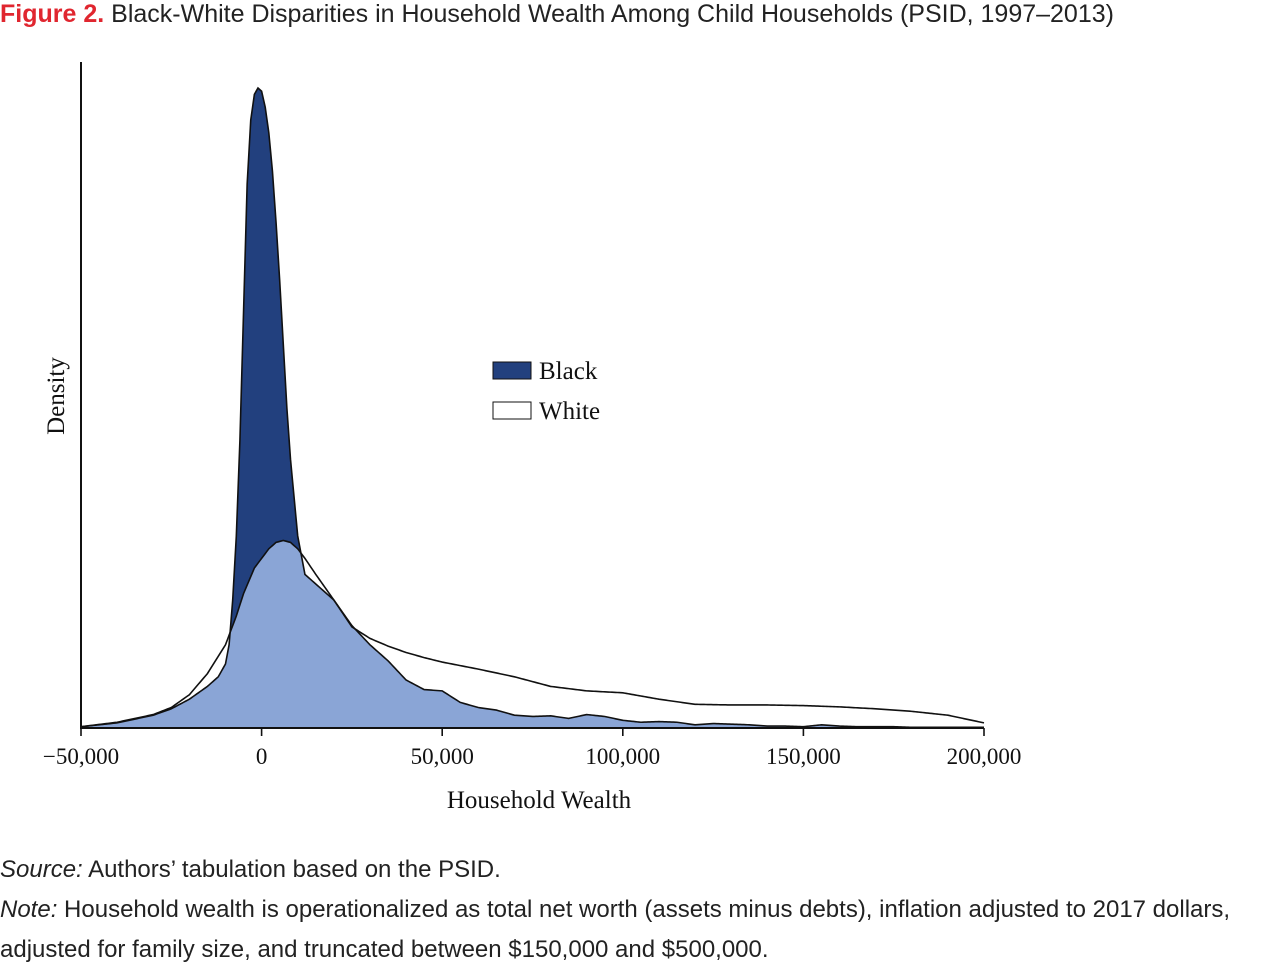 The width and height of the screenshot is (1280, 970). I want to click on y-axis-title: Density, so click(56, 396).